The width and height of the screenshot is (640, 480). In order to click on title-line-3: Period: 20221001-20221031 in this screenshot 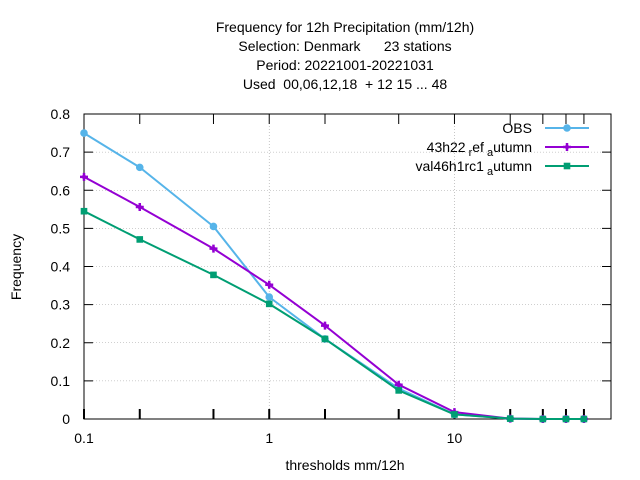, I will do `click(345, 65)`.